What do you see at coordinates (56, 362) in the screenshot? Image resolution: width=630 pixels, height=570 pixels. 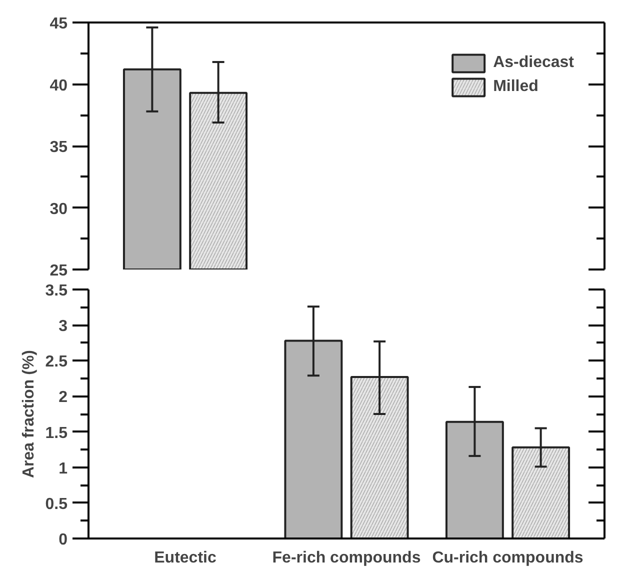 I see `y-tick-label: 2.5` at bounding box center [56, 362].